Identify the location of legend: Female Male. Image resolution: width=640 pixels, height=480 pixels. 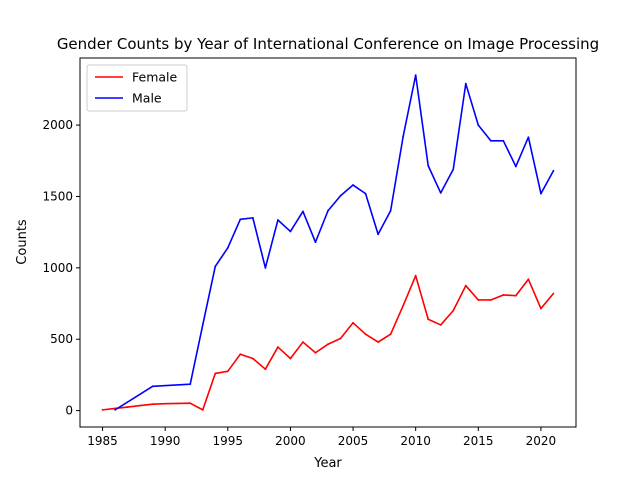
(137, 88).